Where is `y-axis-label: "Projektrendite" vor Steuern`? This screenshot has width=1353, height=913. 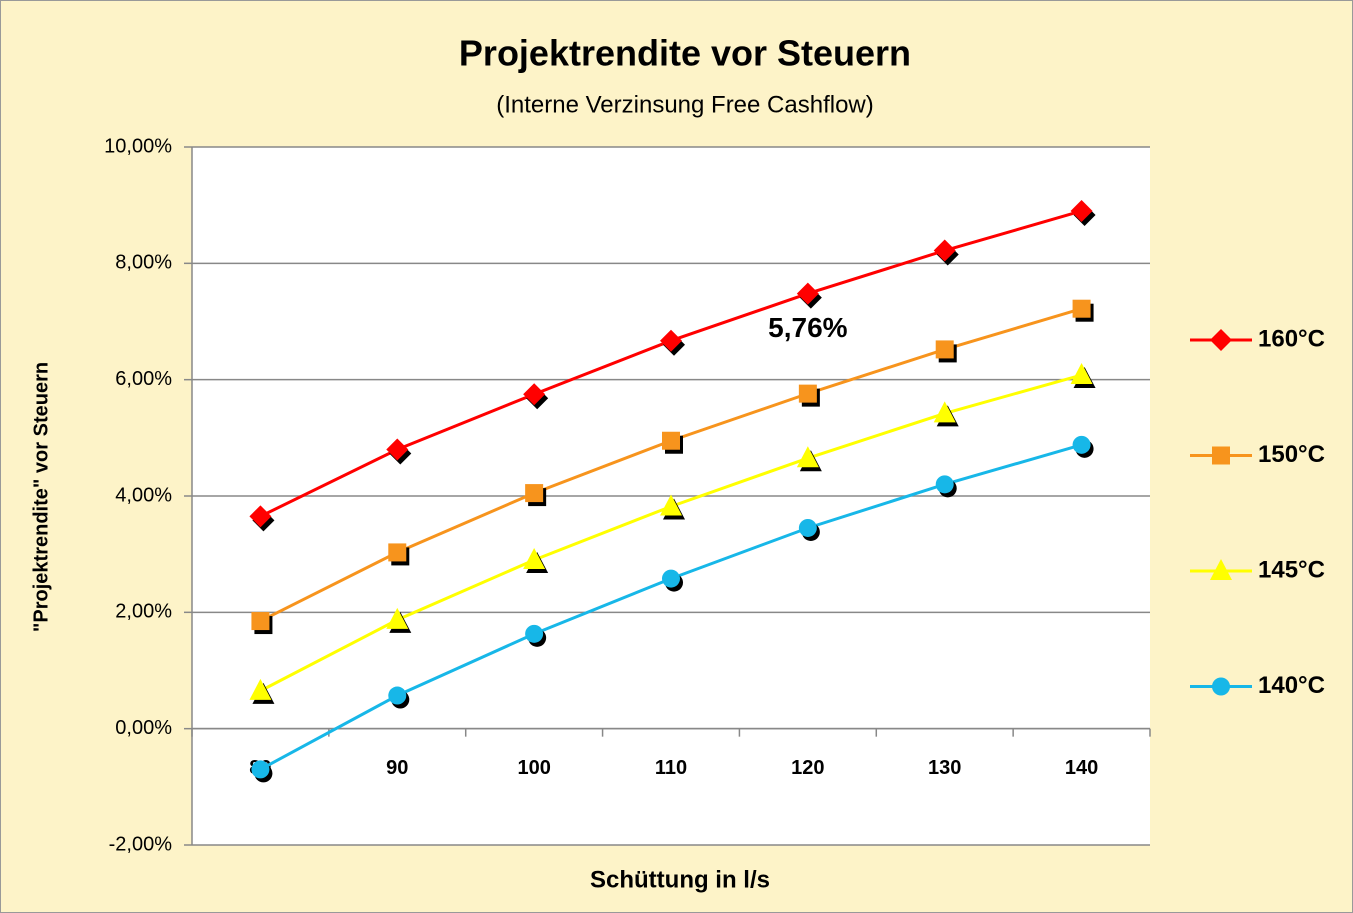 y-axis-label: "Projektrendite" vor Steuern is located at coordinates (41, 497).